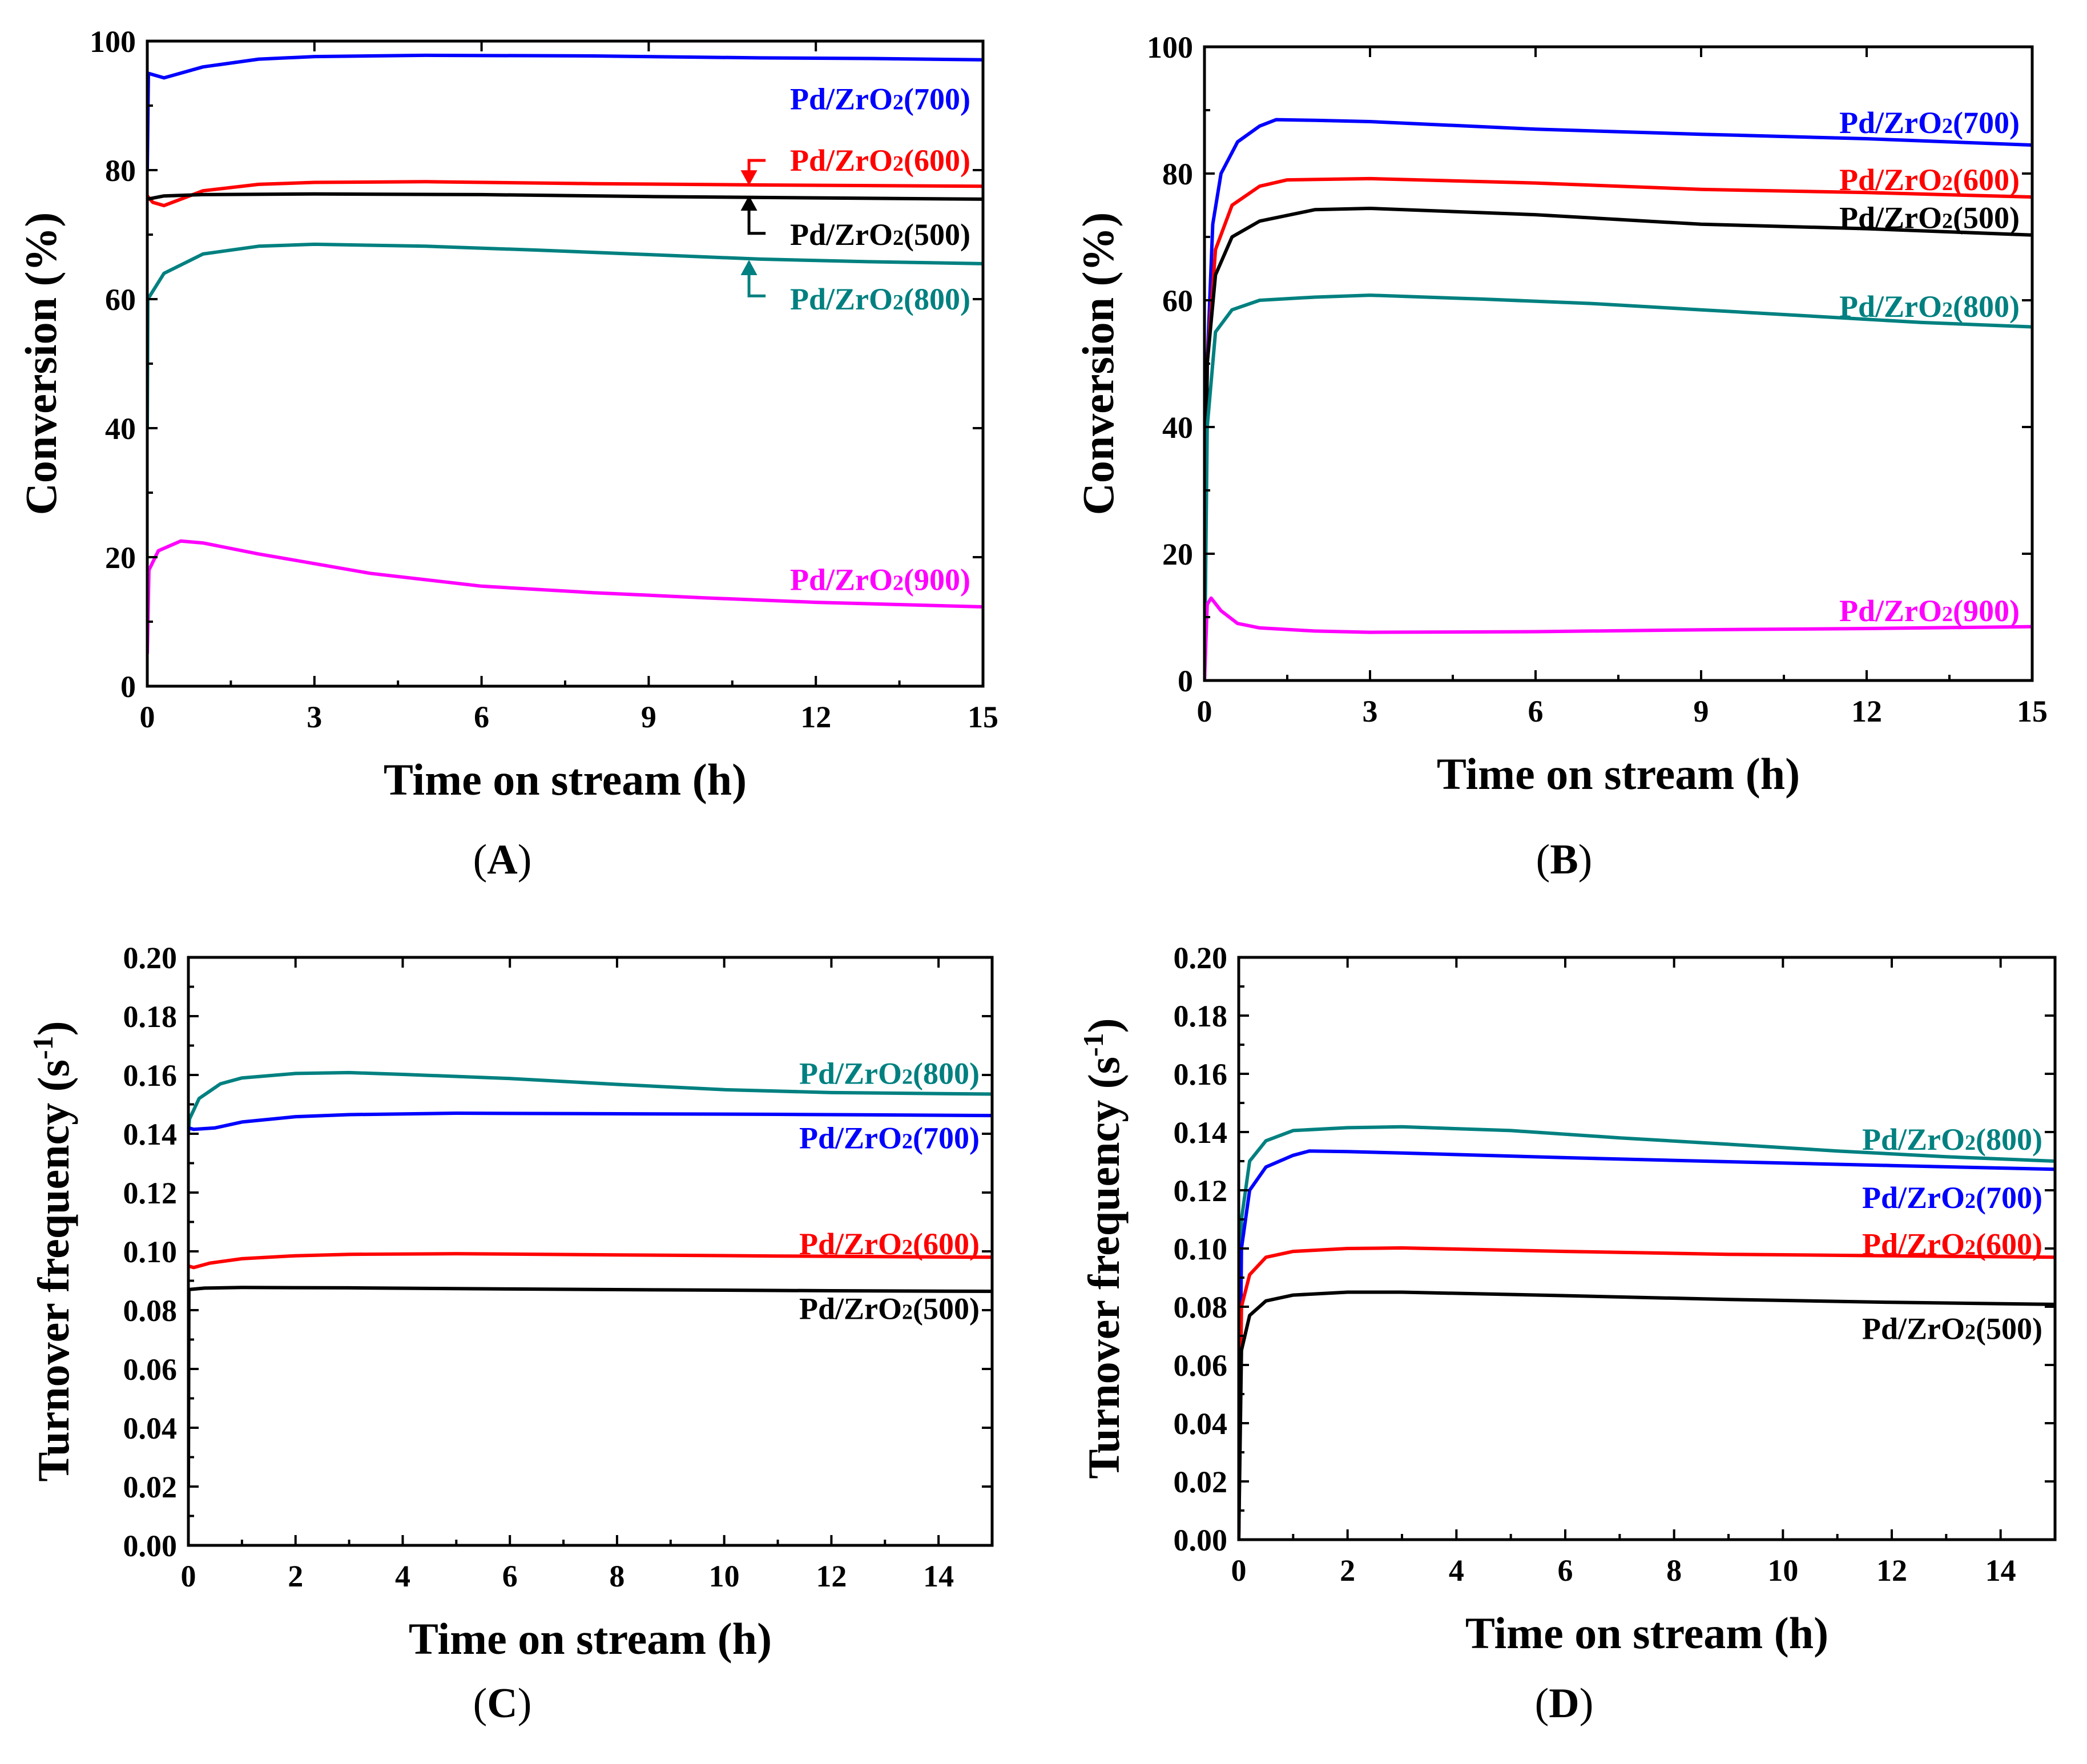  I want to click on panel-c-label-pd-zro2-700: Pd/ZrO2(700), so click(890, 1138).